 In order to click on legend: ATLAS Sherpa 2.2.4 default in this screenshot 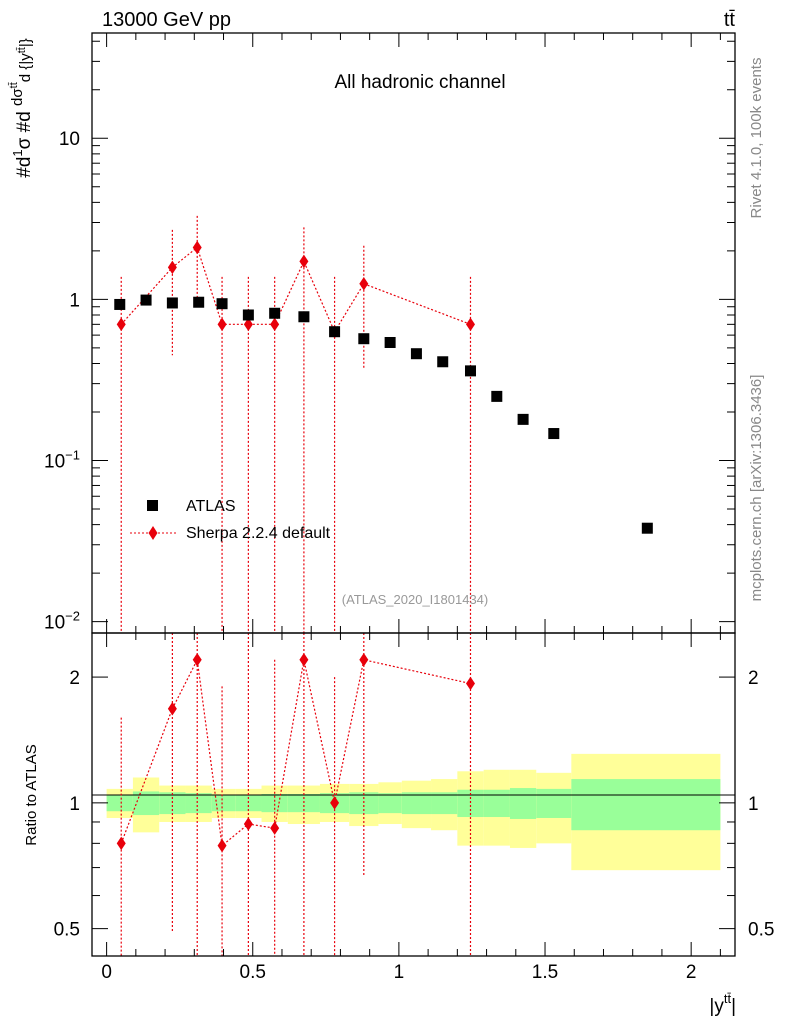, I will do `click(230, 520)`.